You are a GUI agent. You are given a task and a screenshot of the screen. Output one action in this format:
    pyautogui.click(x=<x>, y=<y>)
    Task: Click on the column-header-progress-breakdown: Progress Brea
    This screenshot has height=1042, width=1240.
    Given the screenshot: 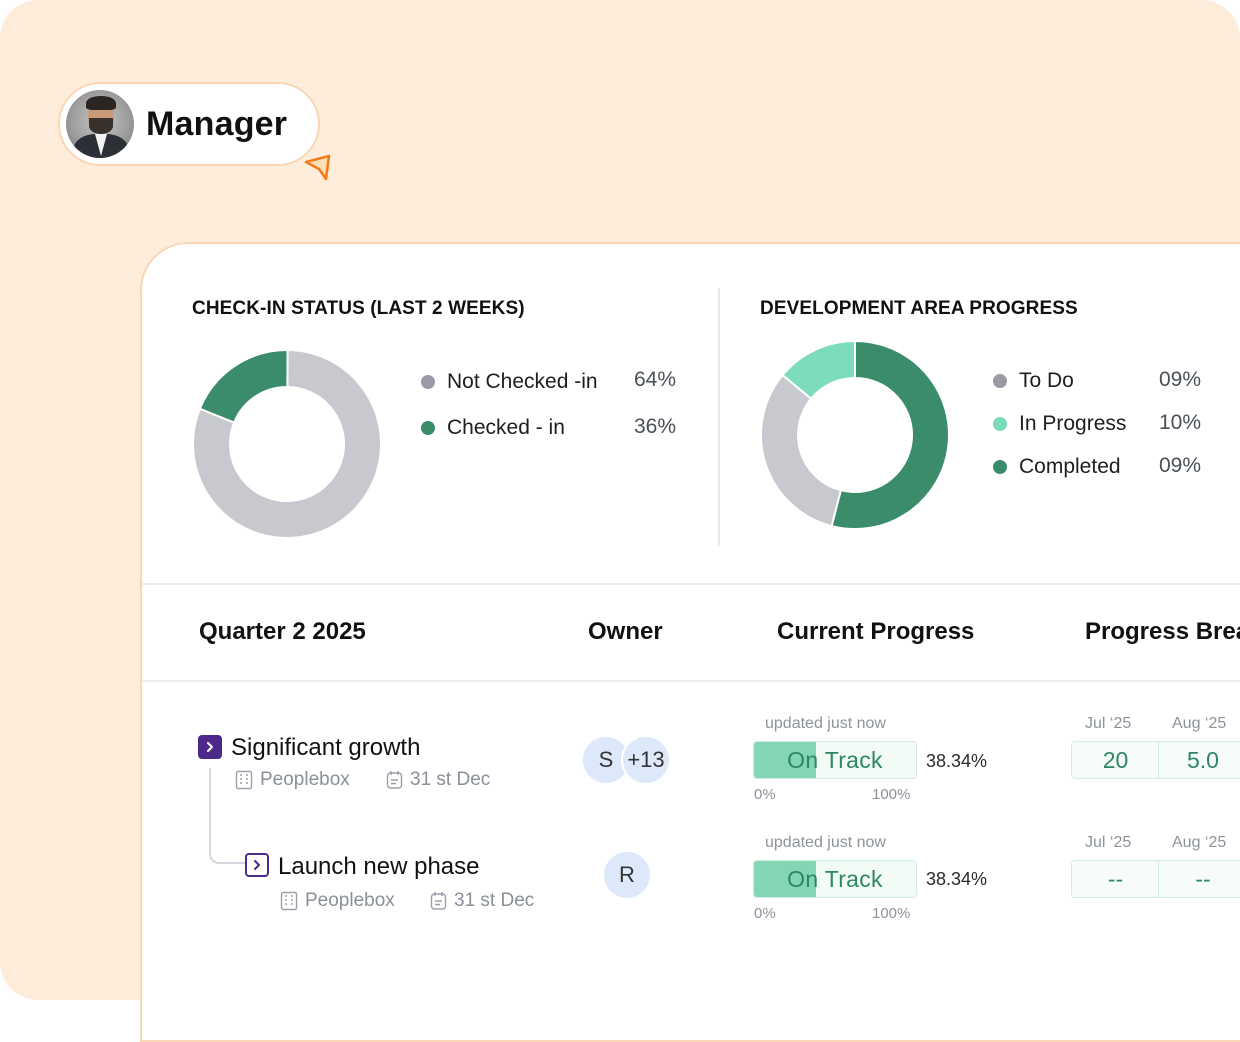 What is the action you would take?
    pyautogui.click(x=1162, y=631)
    